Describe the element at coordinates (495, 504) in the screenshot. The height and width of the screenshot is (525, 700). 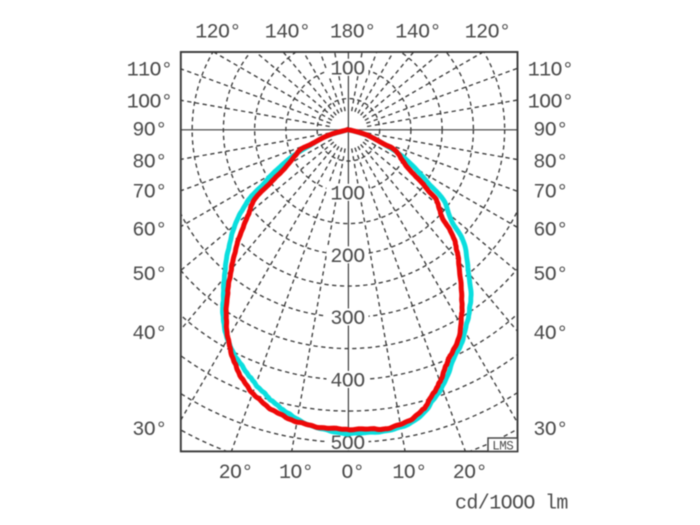
I see `svg-text: cd/1OOO` at that location.